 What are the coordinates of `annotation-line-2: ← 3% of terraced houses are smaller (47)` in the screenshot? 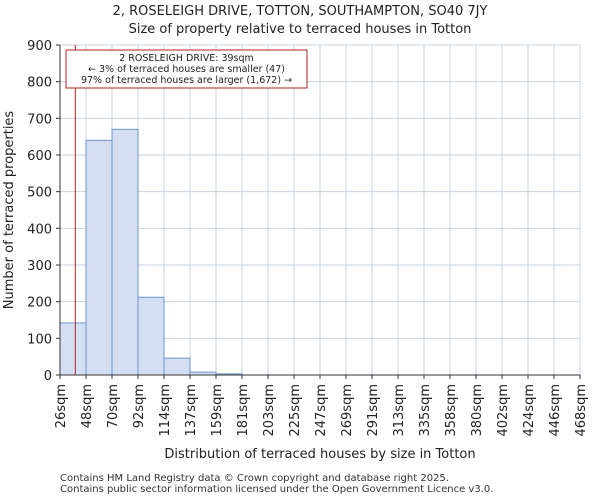 It's located at (186, 69).